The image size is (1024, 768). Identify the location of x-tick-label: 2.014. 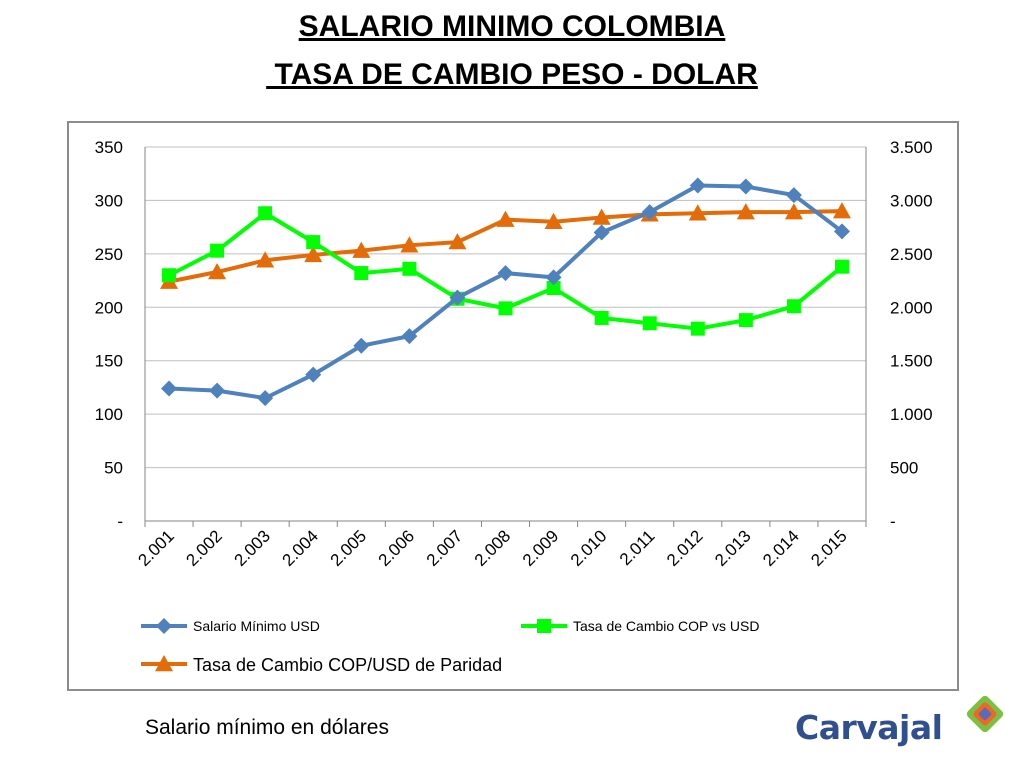
(781, 548).